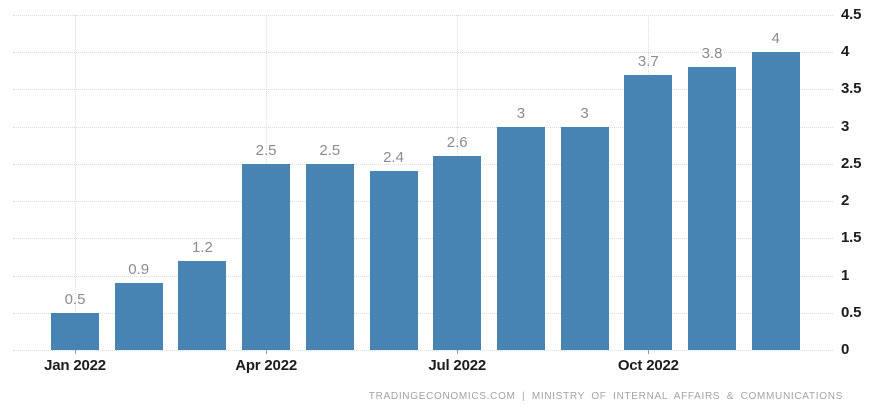 The width and height of the screenshot is (886, 415). Describe the element at coordinates (851, 163) in the screenshot. I see `y-axis-tick-label: 2.5` at that location.